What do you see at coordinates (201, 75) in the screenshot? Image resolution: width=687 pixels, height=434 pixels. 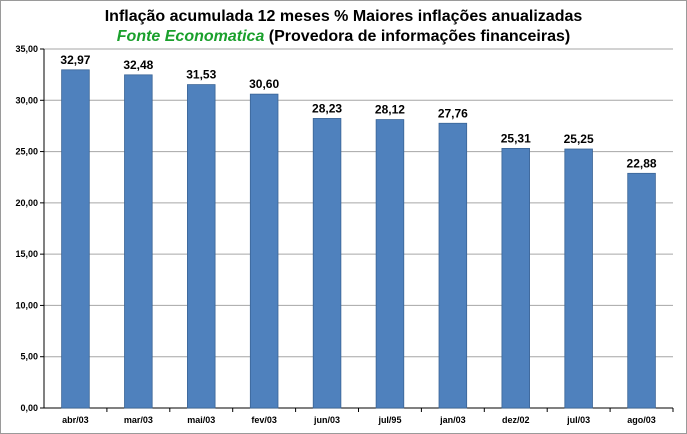 I see `data-label: 31,53` at bounding box center [201, 75].